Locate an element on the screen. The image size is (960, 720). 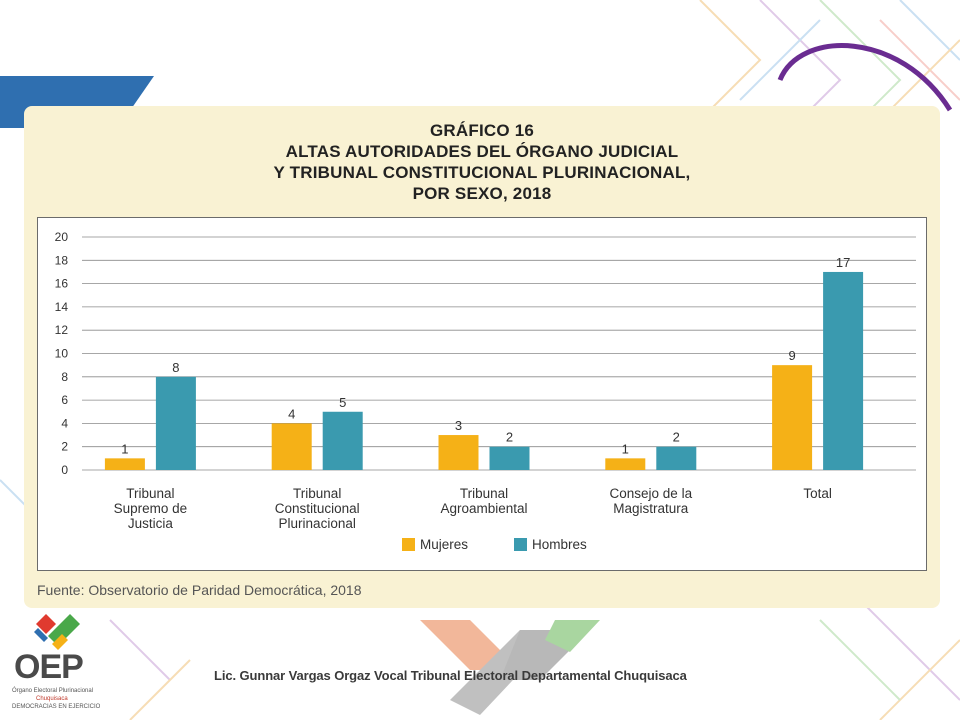
legend-swatch-hombres is located at coordinates (520, 544).